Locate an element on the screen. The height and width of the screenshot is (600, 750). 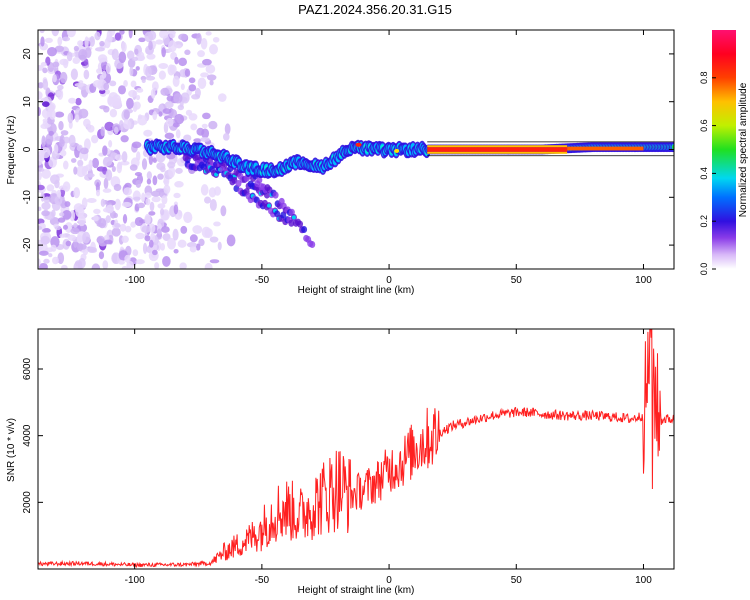
colorbar-bar is located at coordinates (724, 149).